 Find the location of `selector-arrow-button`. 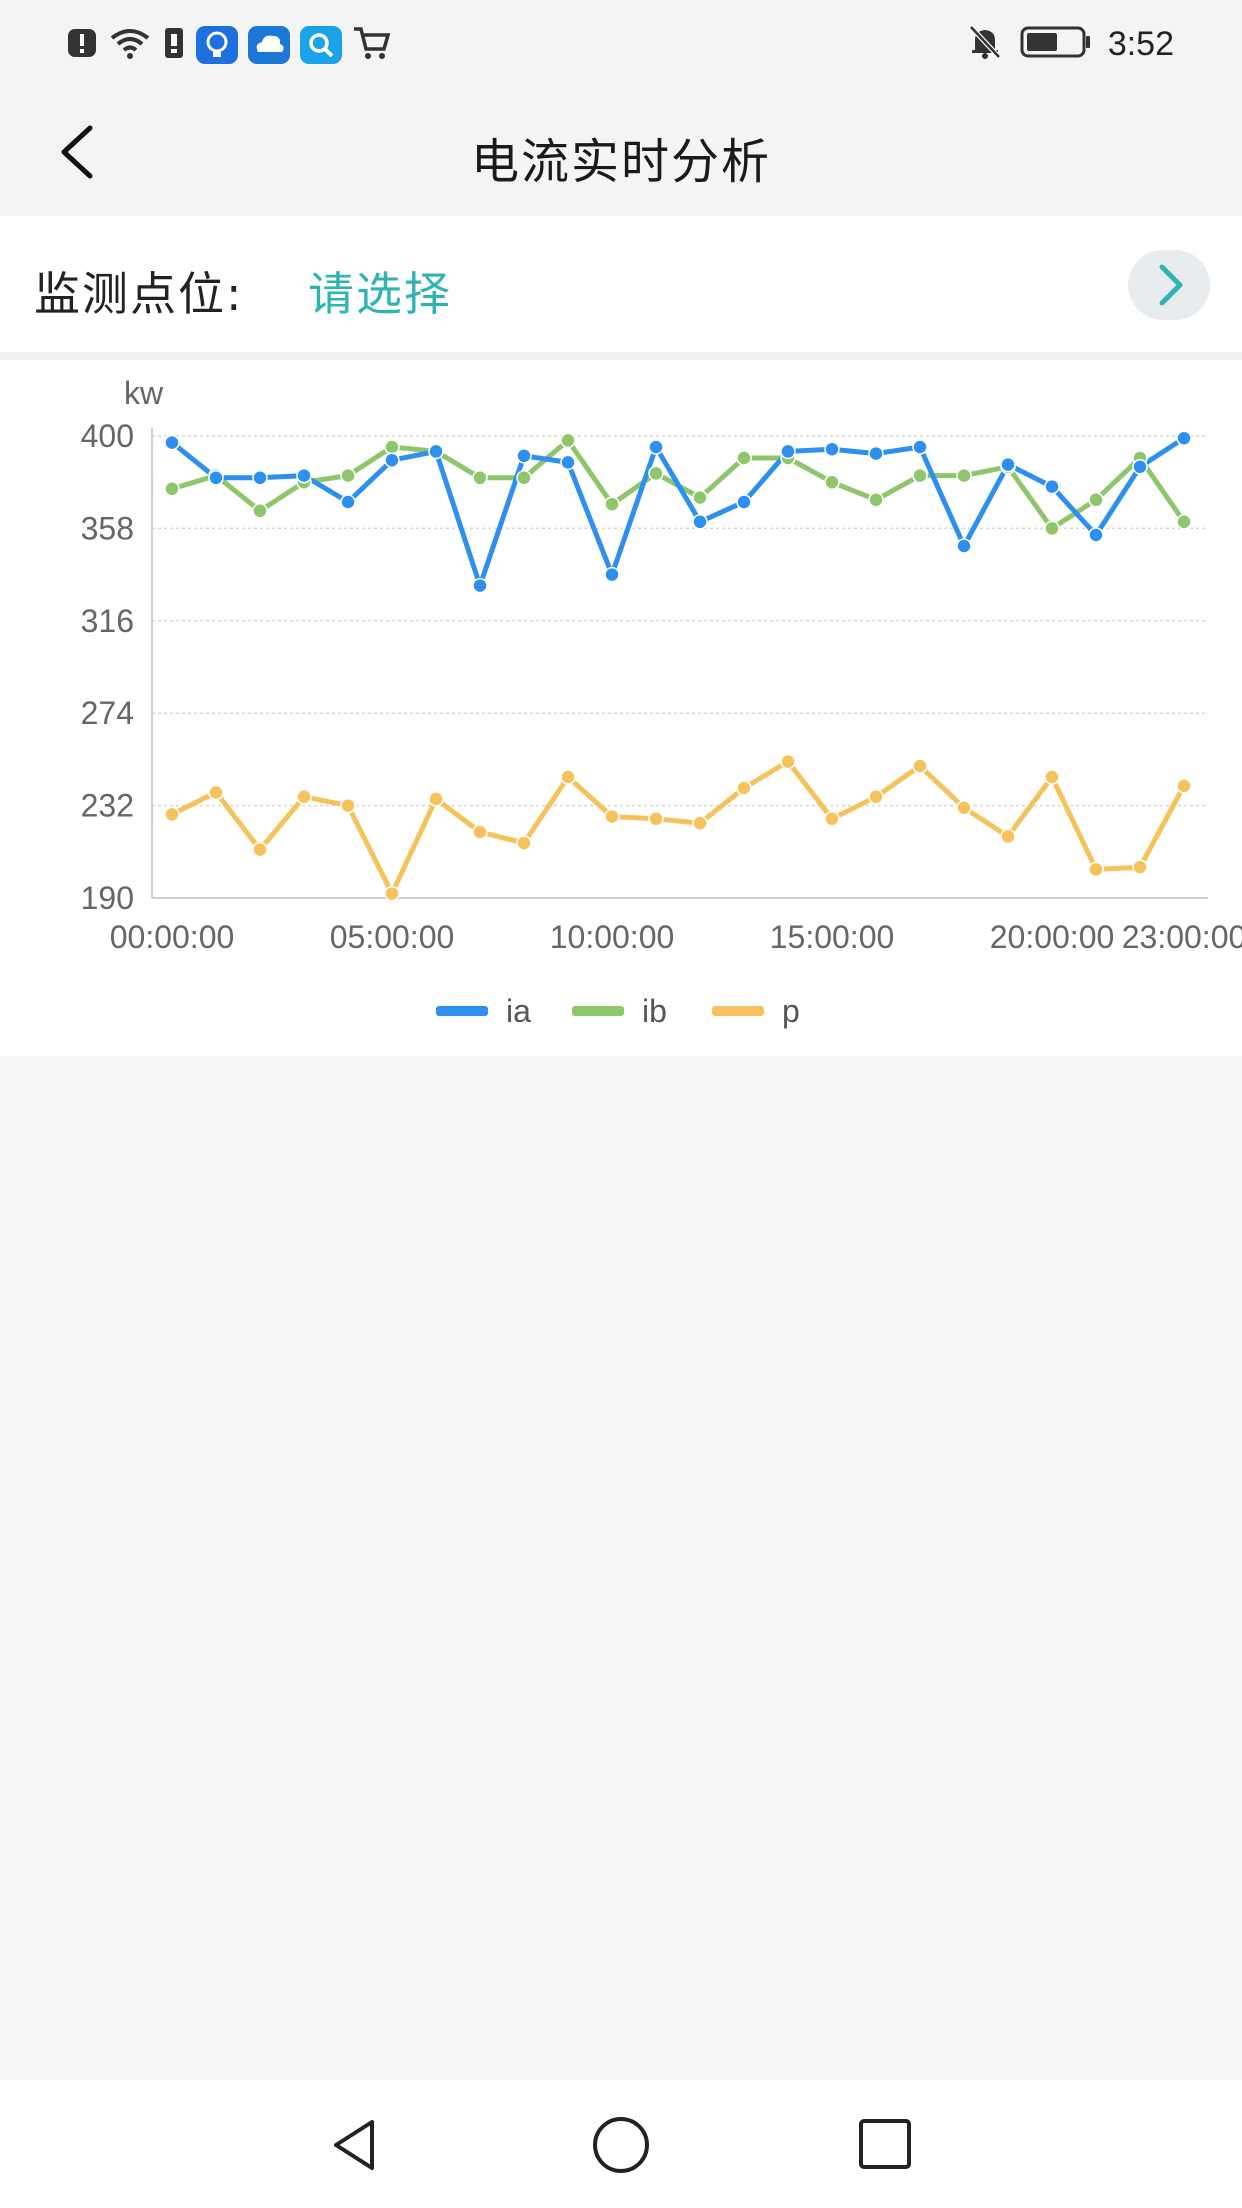

selector-arrow-button is located at coordinates (1169, 285).